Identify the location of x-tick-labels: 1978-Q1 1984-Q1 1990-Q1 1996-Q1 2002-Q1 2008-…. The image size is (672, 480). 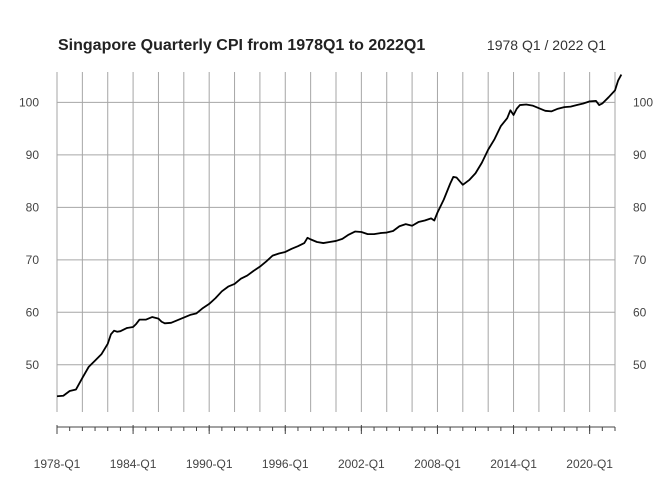
(324, 464).